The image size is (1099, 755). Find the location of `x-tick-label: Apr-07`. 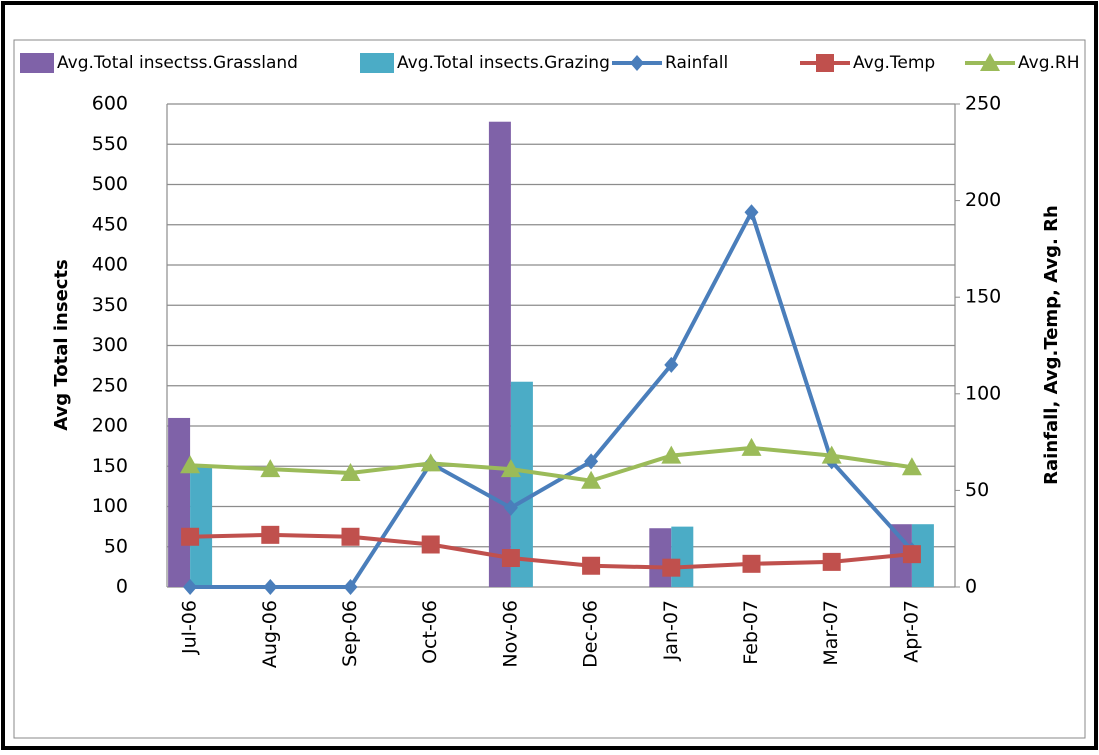

x-tick-label: Apr-07 is located at coordinates (911, 631).